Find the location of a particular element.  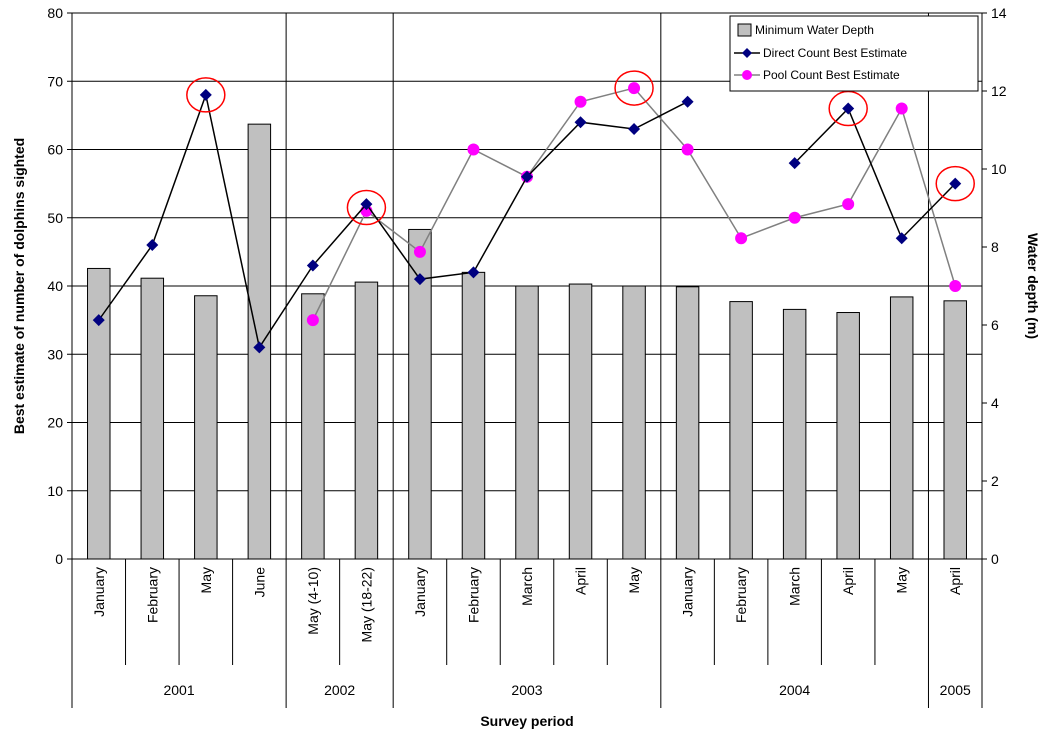

category-label-10: May is located at coordinates (634, 580).